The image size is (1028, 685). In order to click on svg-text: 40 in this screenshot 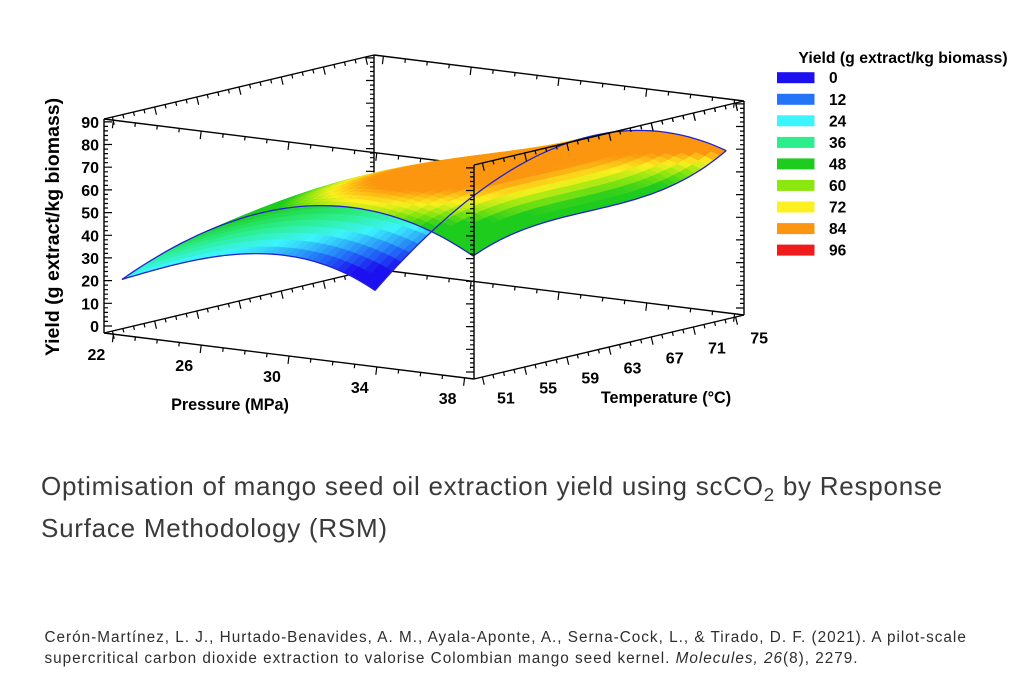, I will do `click(90, 236)`.